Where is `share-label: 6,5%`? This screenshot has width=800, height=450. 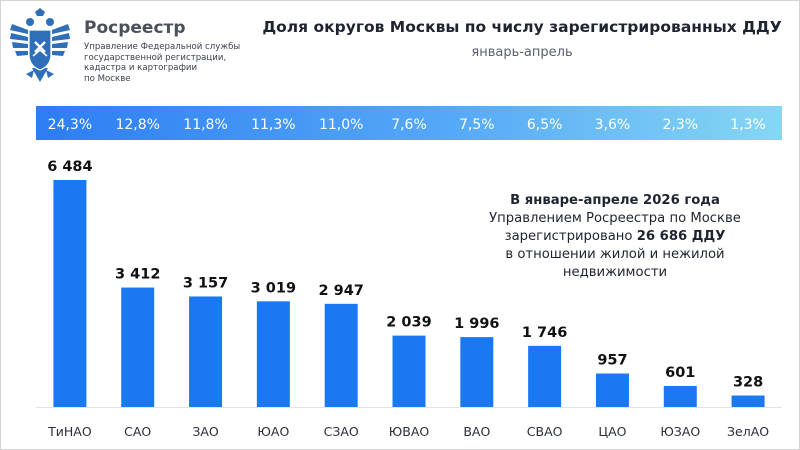
share-label: 6,5% is located at coordinates (545, 125).